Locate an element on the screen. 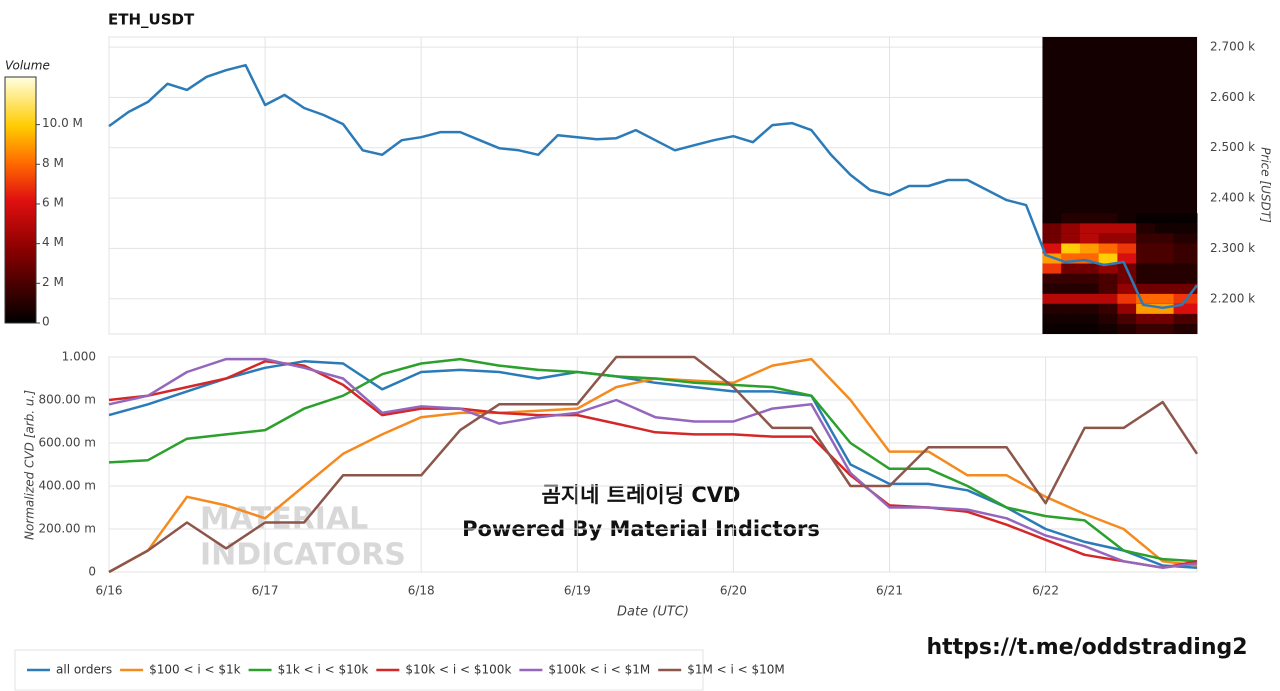 The height and width of the screenshot is (691, 1280). colorbar-tick-label: 10.0 M is located at coordinates (62, 123).